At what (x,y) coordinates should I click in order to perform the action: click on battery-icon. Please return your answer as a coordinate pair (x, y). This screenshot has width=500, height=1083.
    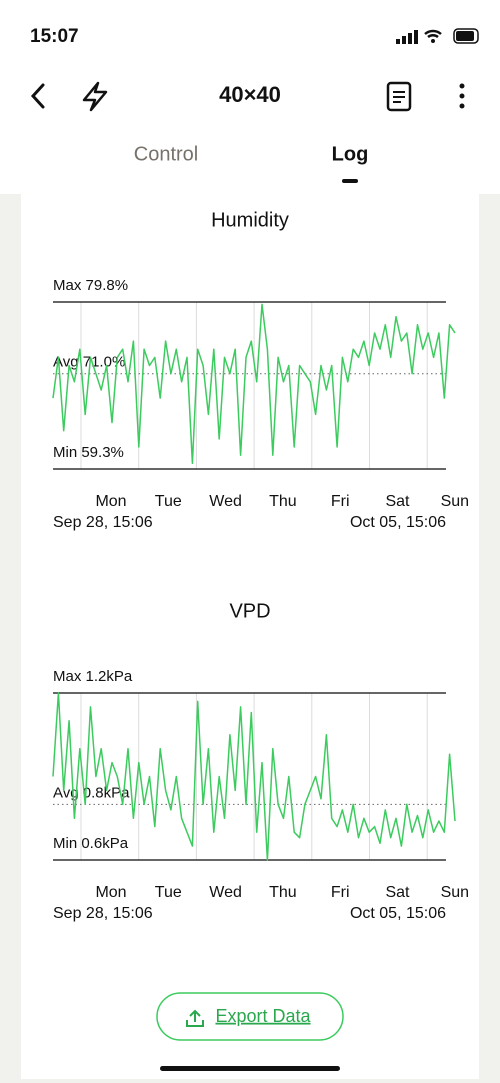
    Looking at the image, I should click on (466, 36).